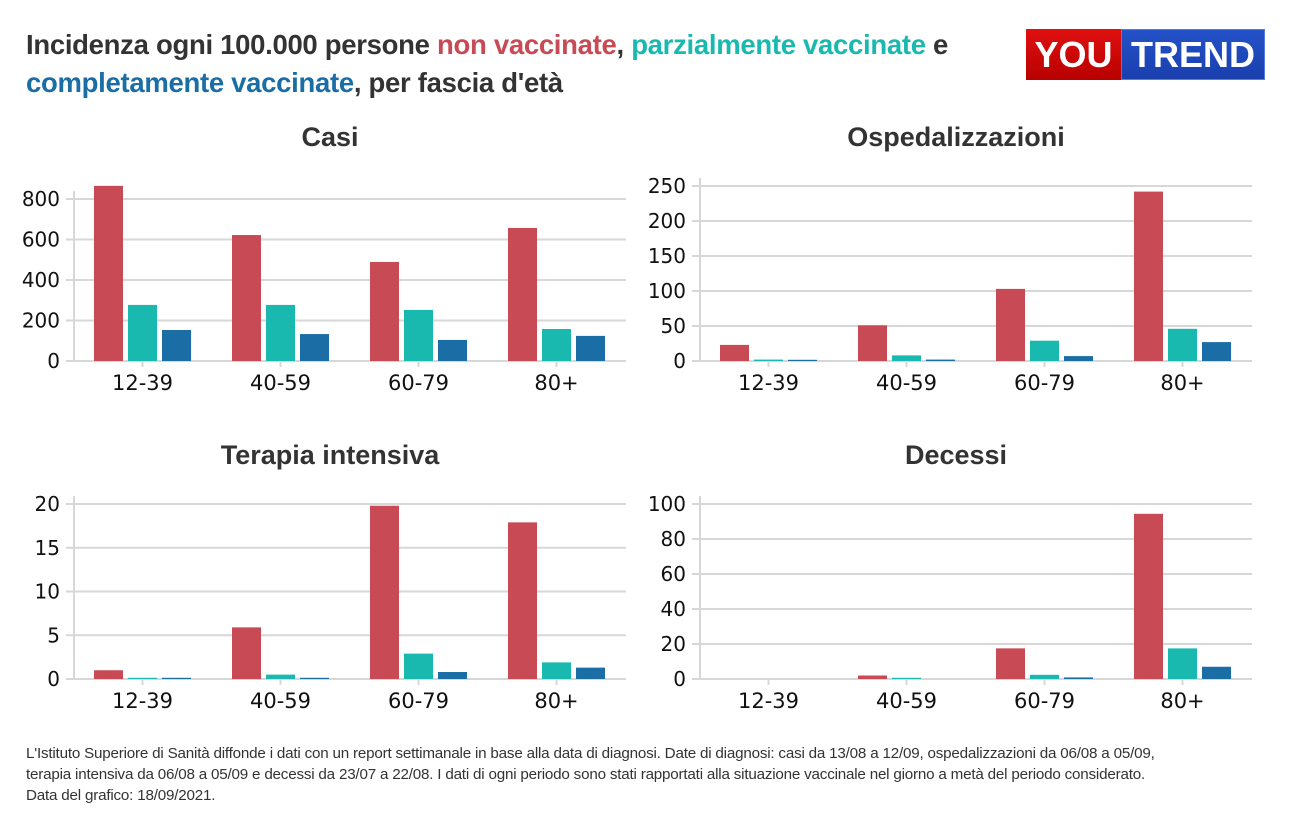  Describe the element at coordinates (778, 44) in the screenshot. I see `title-parzialmente-vaccinate: parzialmente vaccinate` at that location.